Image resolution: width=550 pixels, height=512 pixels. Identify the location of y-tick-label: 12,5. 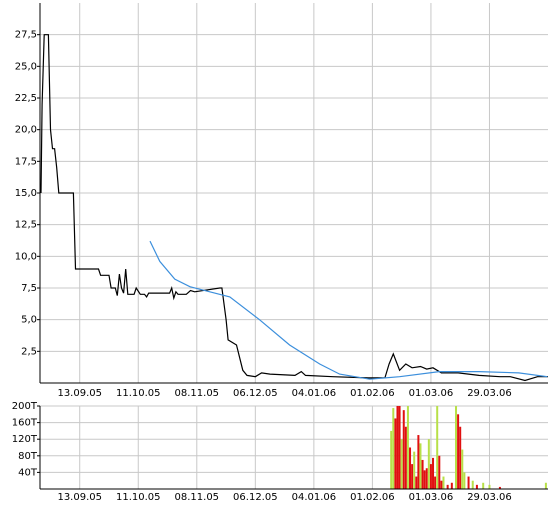
(26, 225).